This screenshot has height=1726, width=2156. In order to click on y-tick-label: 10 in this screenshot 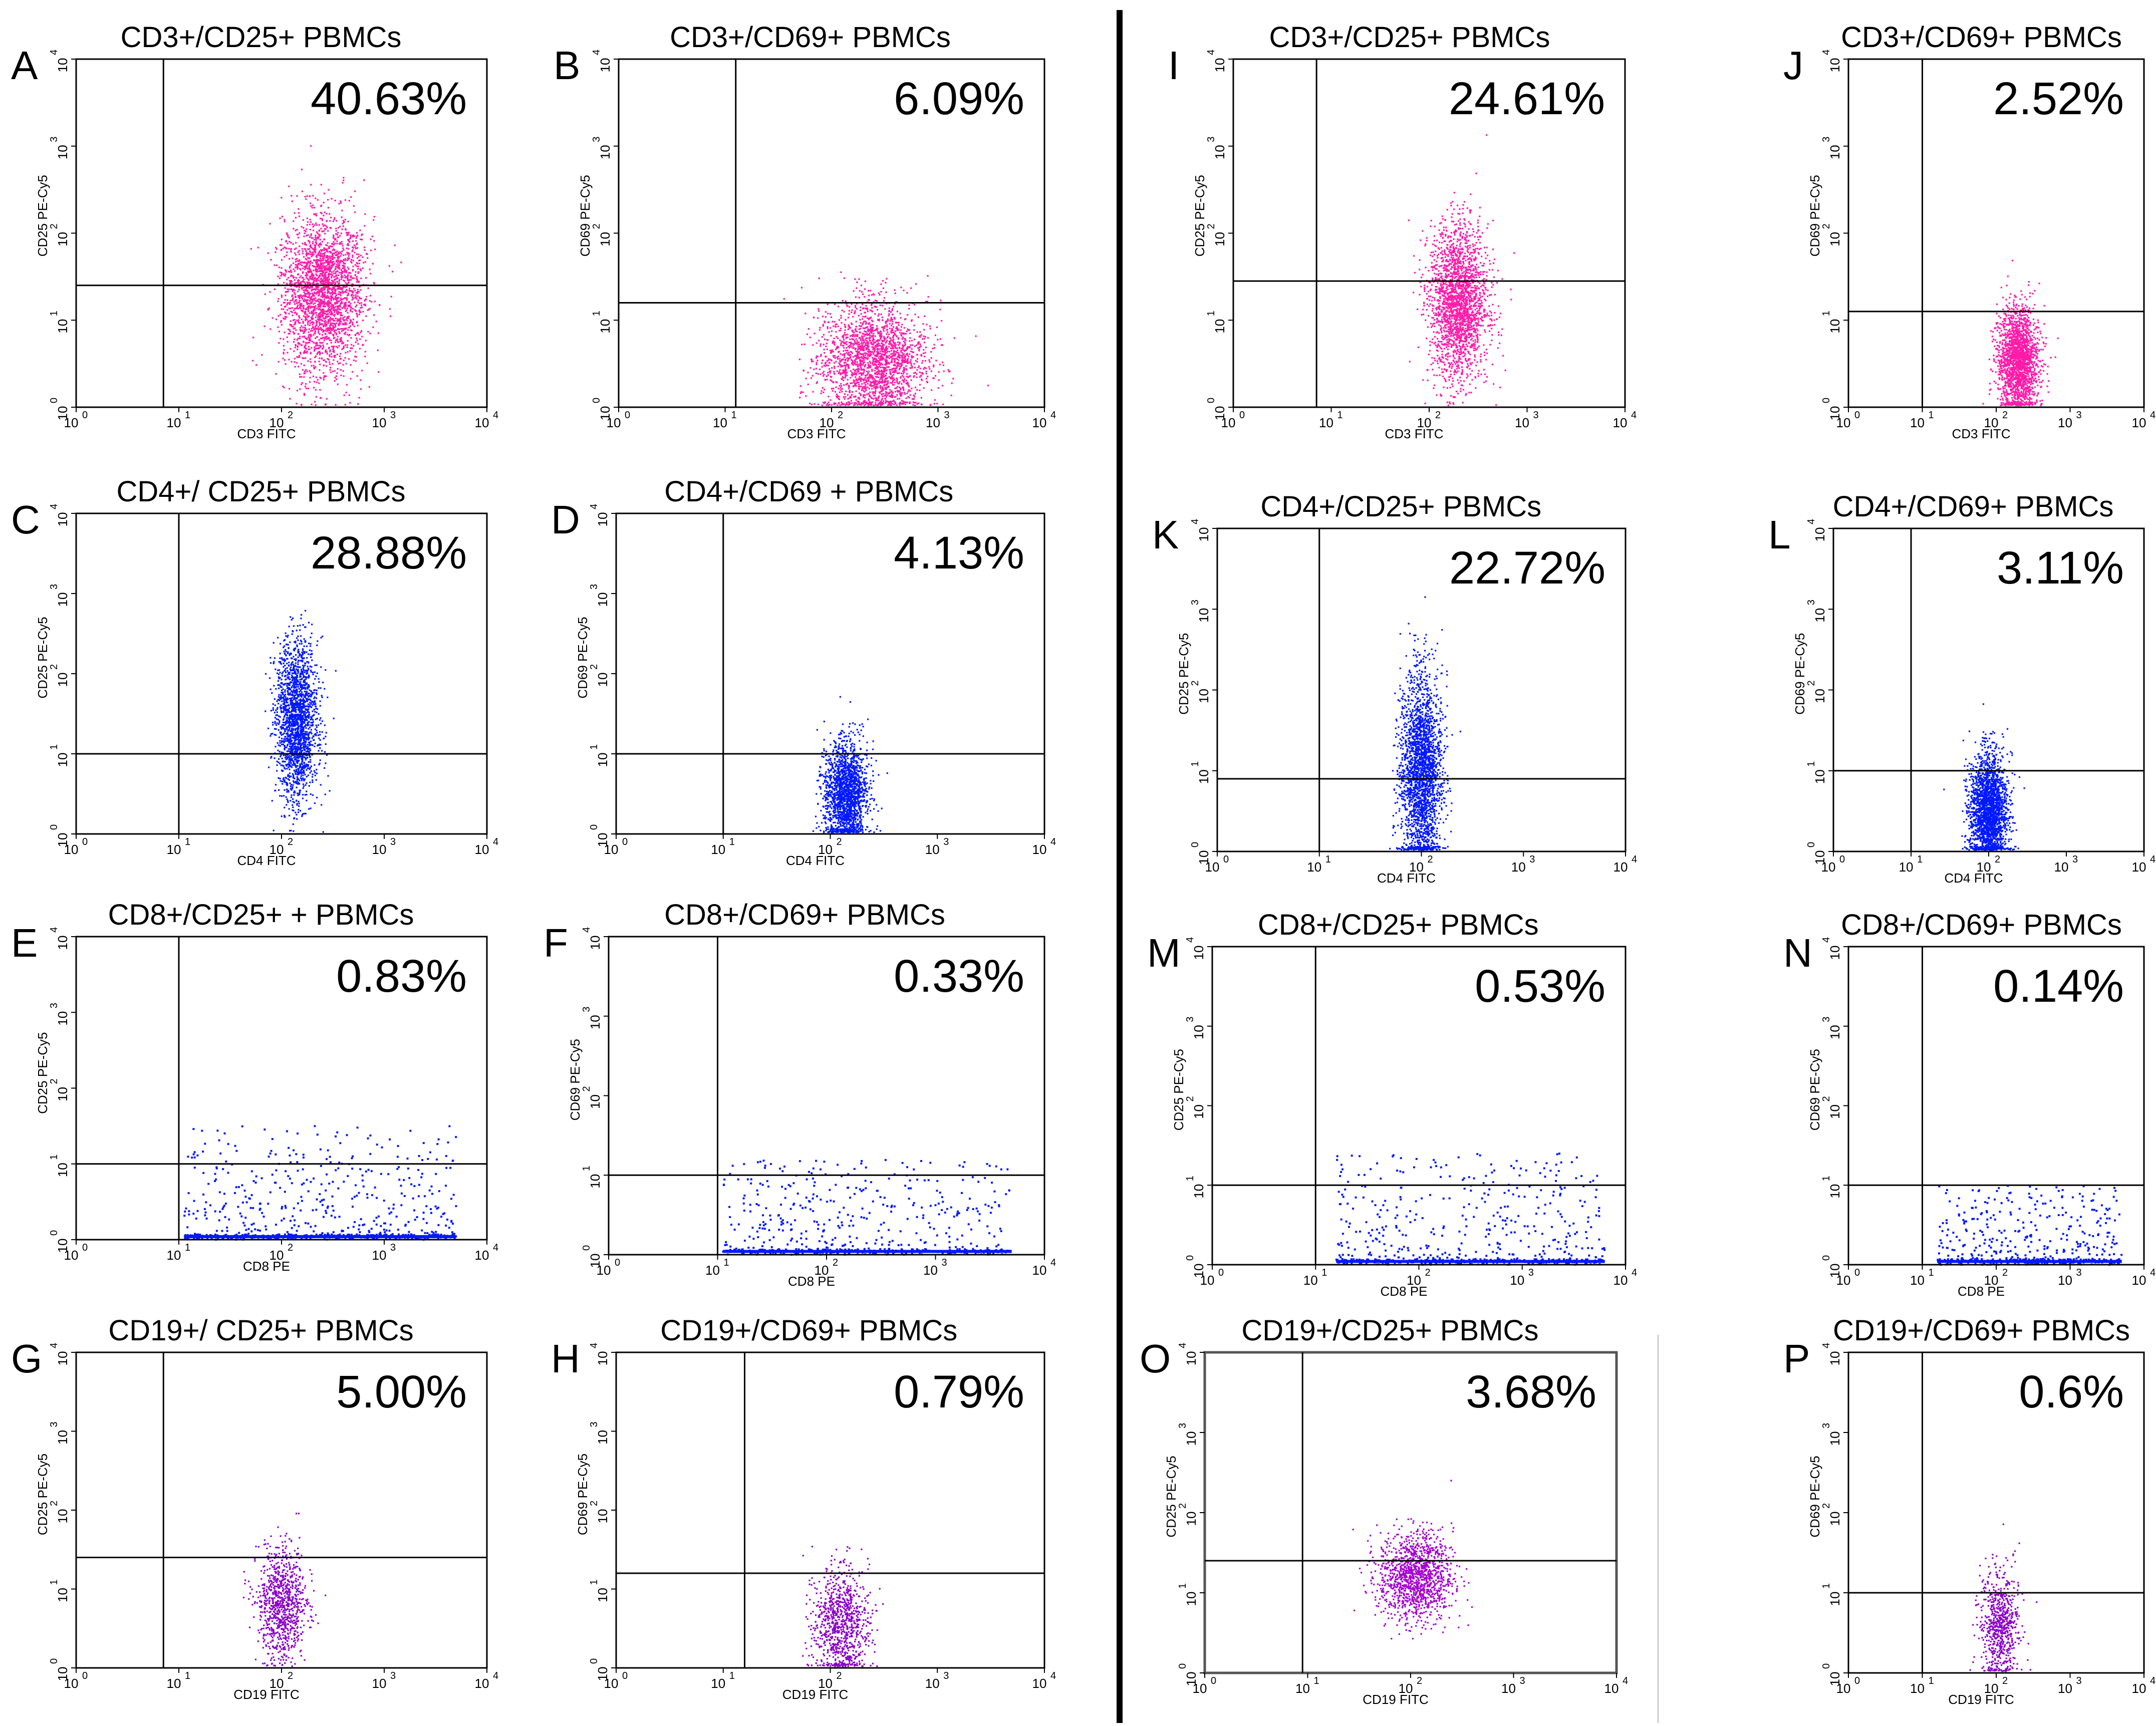, I will do `click(62, 326)`.